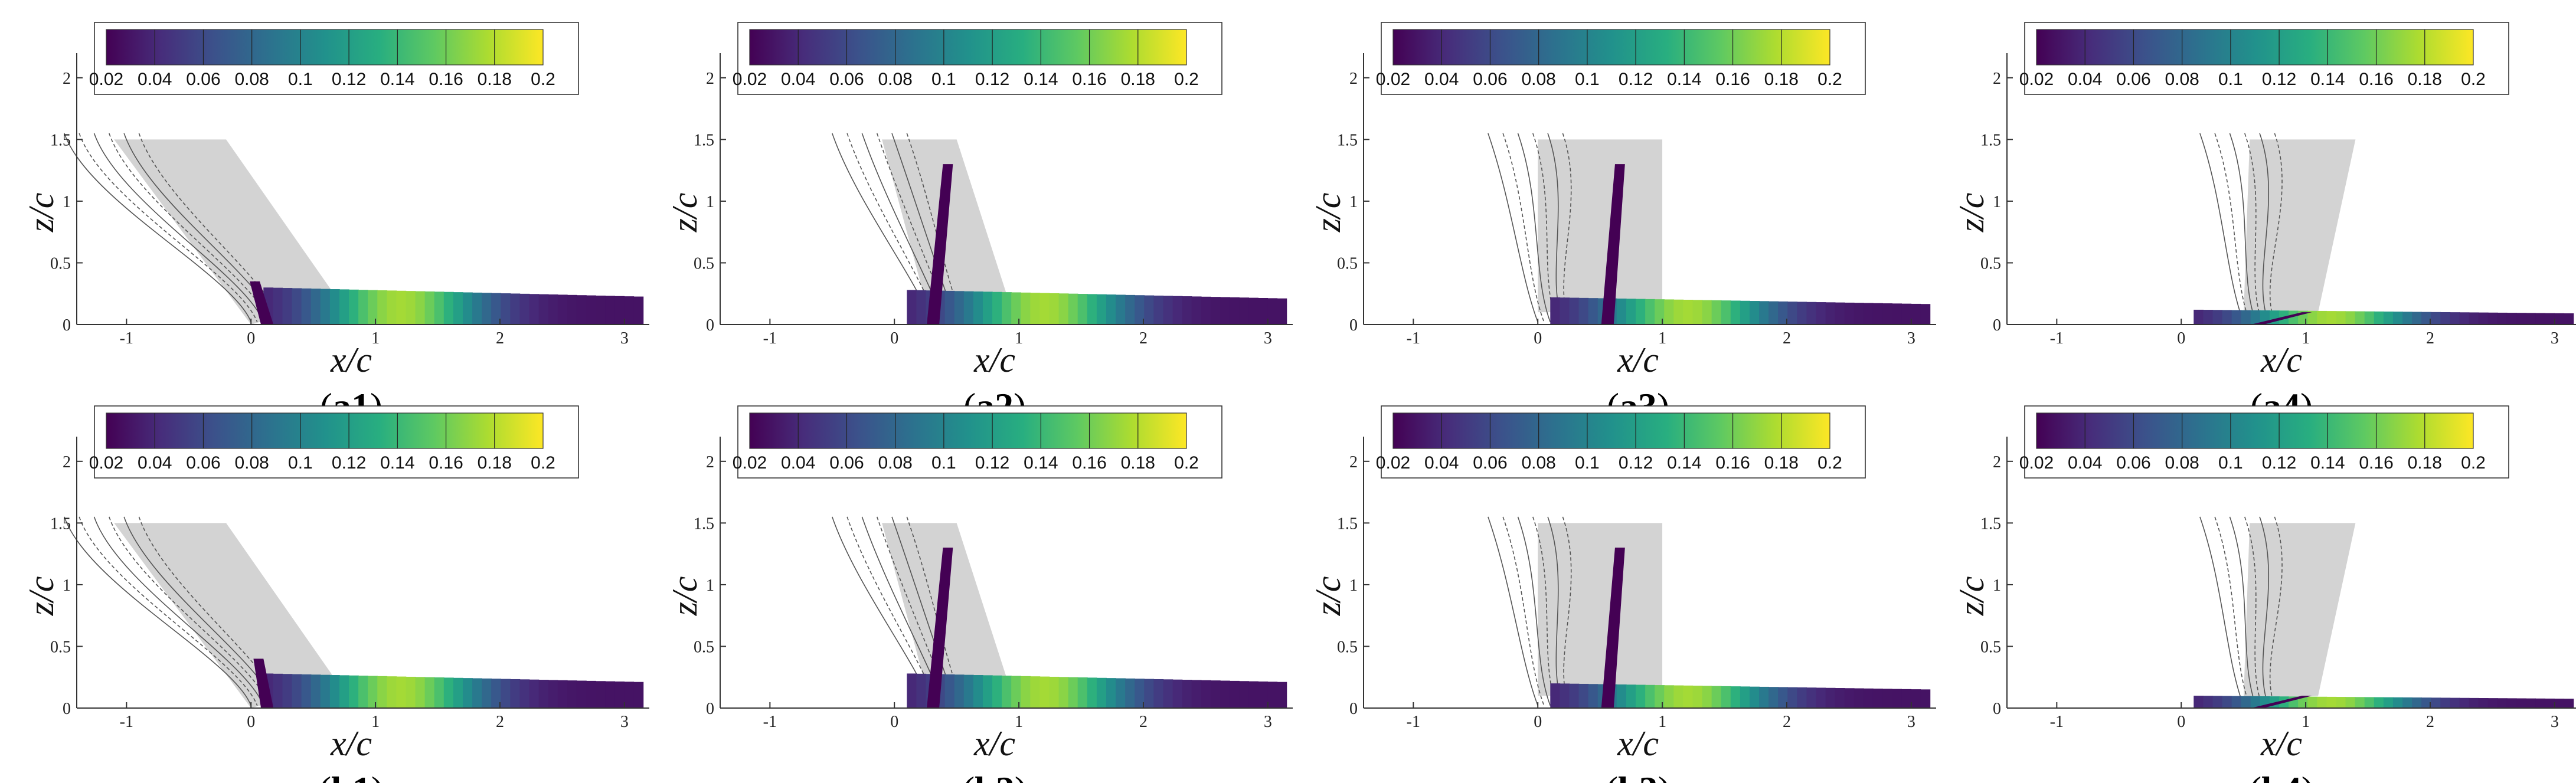  I want to click on y-tick-label: 0, so click(1353, 709).